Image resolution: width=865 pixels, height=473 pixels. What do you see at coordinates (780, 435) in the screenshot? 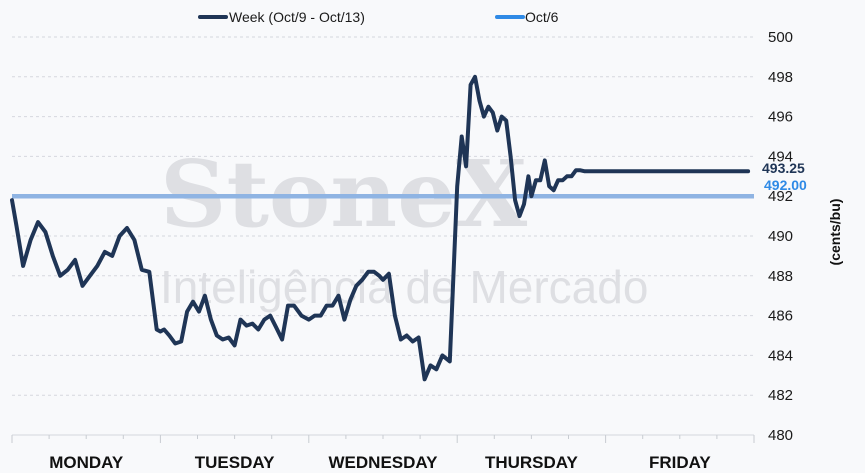
I see `y-tick-label: 480` at bounding box center [780, 435].